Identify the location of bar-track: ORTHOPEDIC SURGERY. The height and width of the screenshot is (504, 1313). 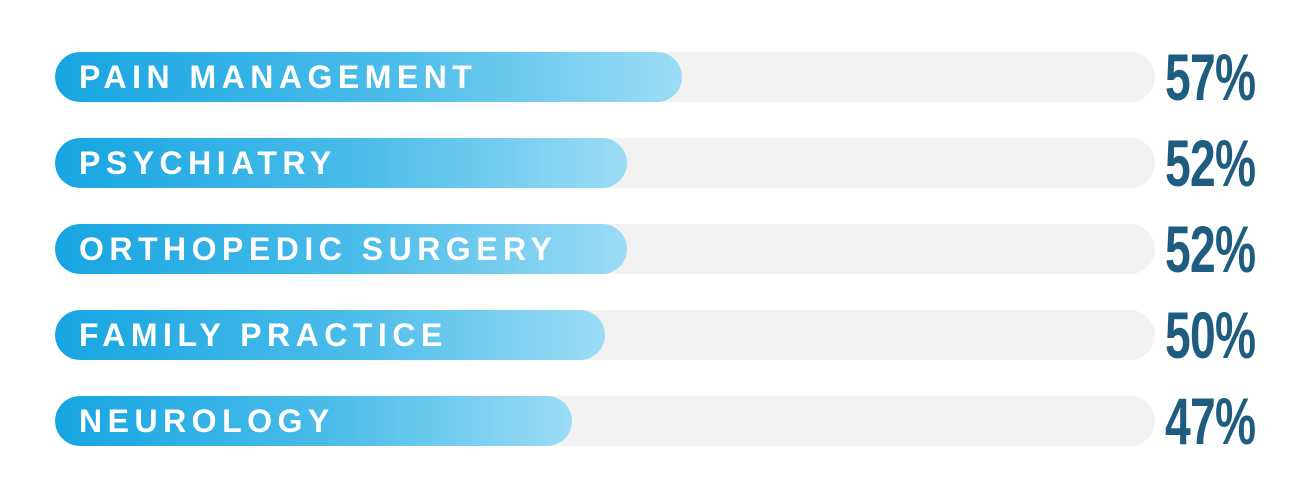
(605, 249).